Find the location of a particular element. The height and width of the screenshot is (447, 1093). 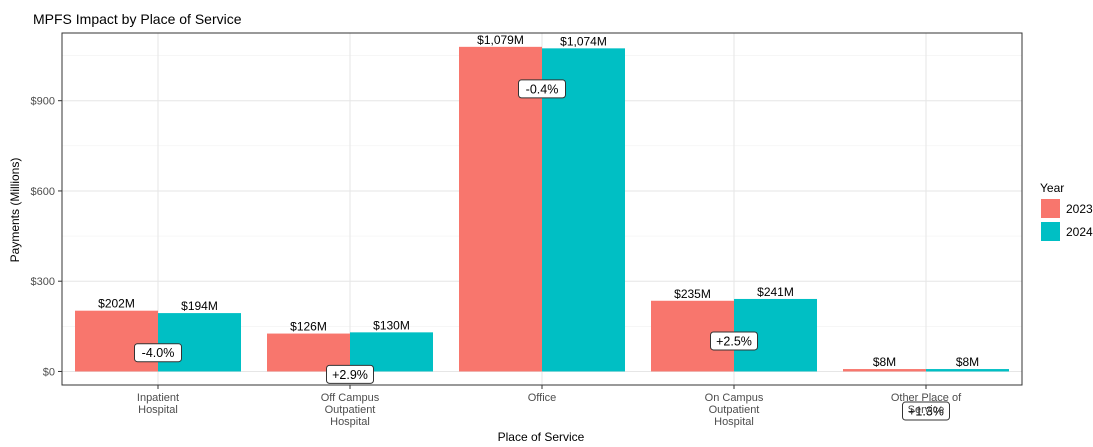

x-tick-label: Inpatient is located at coordinates (158, 398).